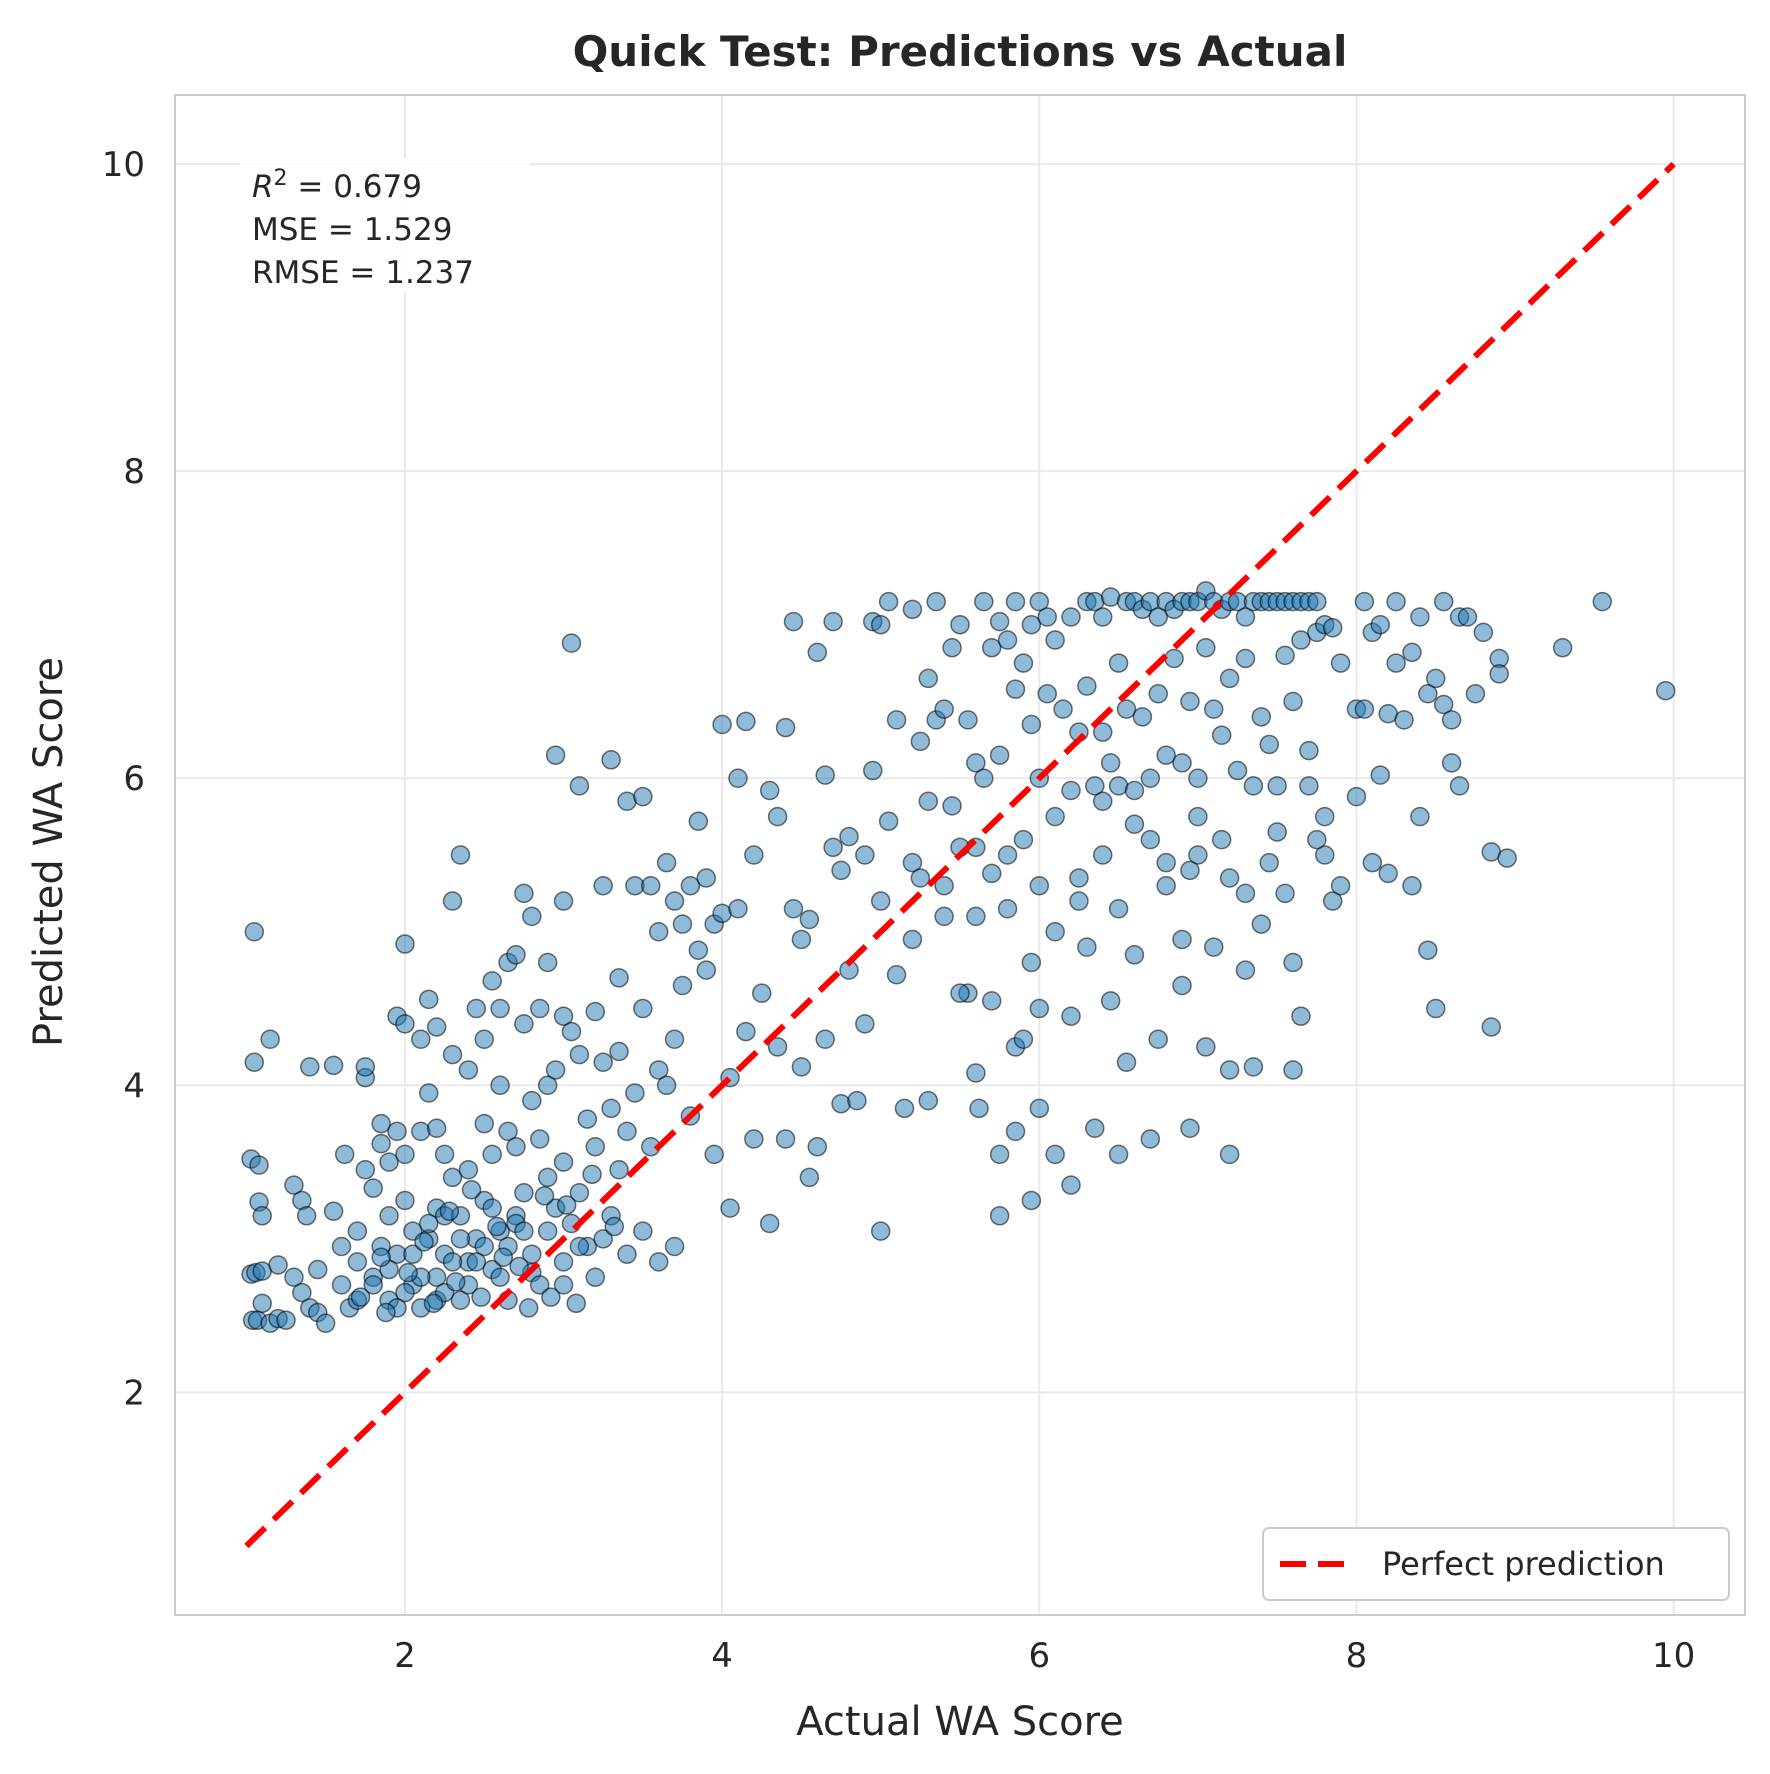  Describe the element at coordinates (1357, 1656) in the screenshot. I see `x-tick-label: 8` at that location.